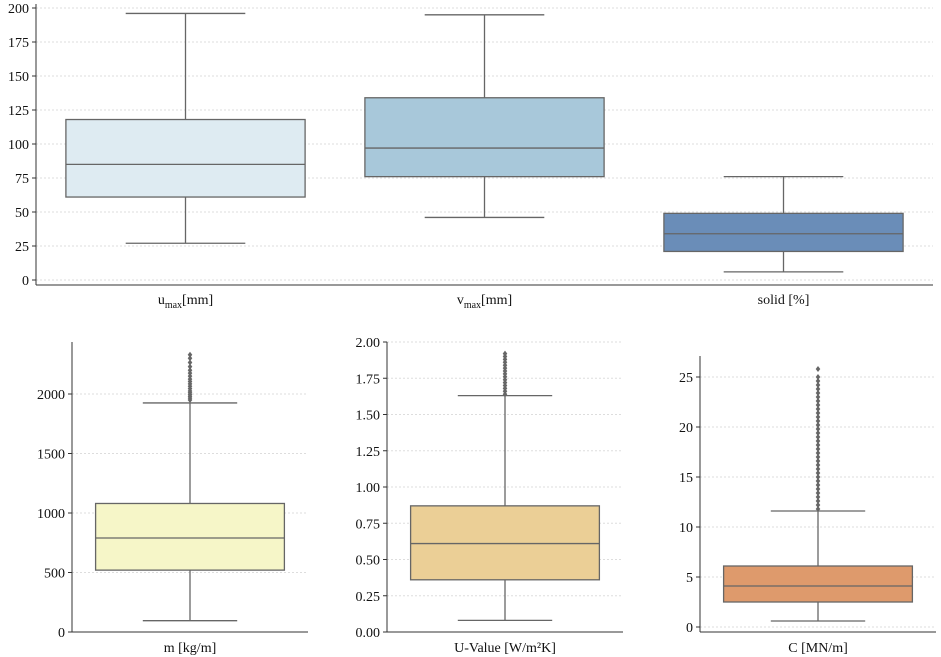  Describe the element at coordinates (18, 43) in the screenshot. I see `y-tick-label: 175` at that location.